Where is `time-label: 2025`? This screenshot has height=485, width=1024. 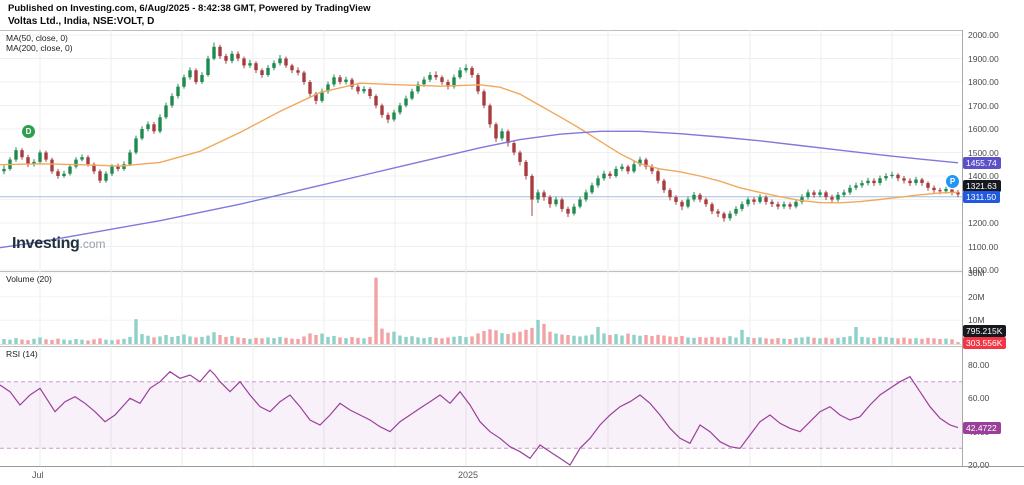
time-label: 2025 is located at coordinates (468, 475).